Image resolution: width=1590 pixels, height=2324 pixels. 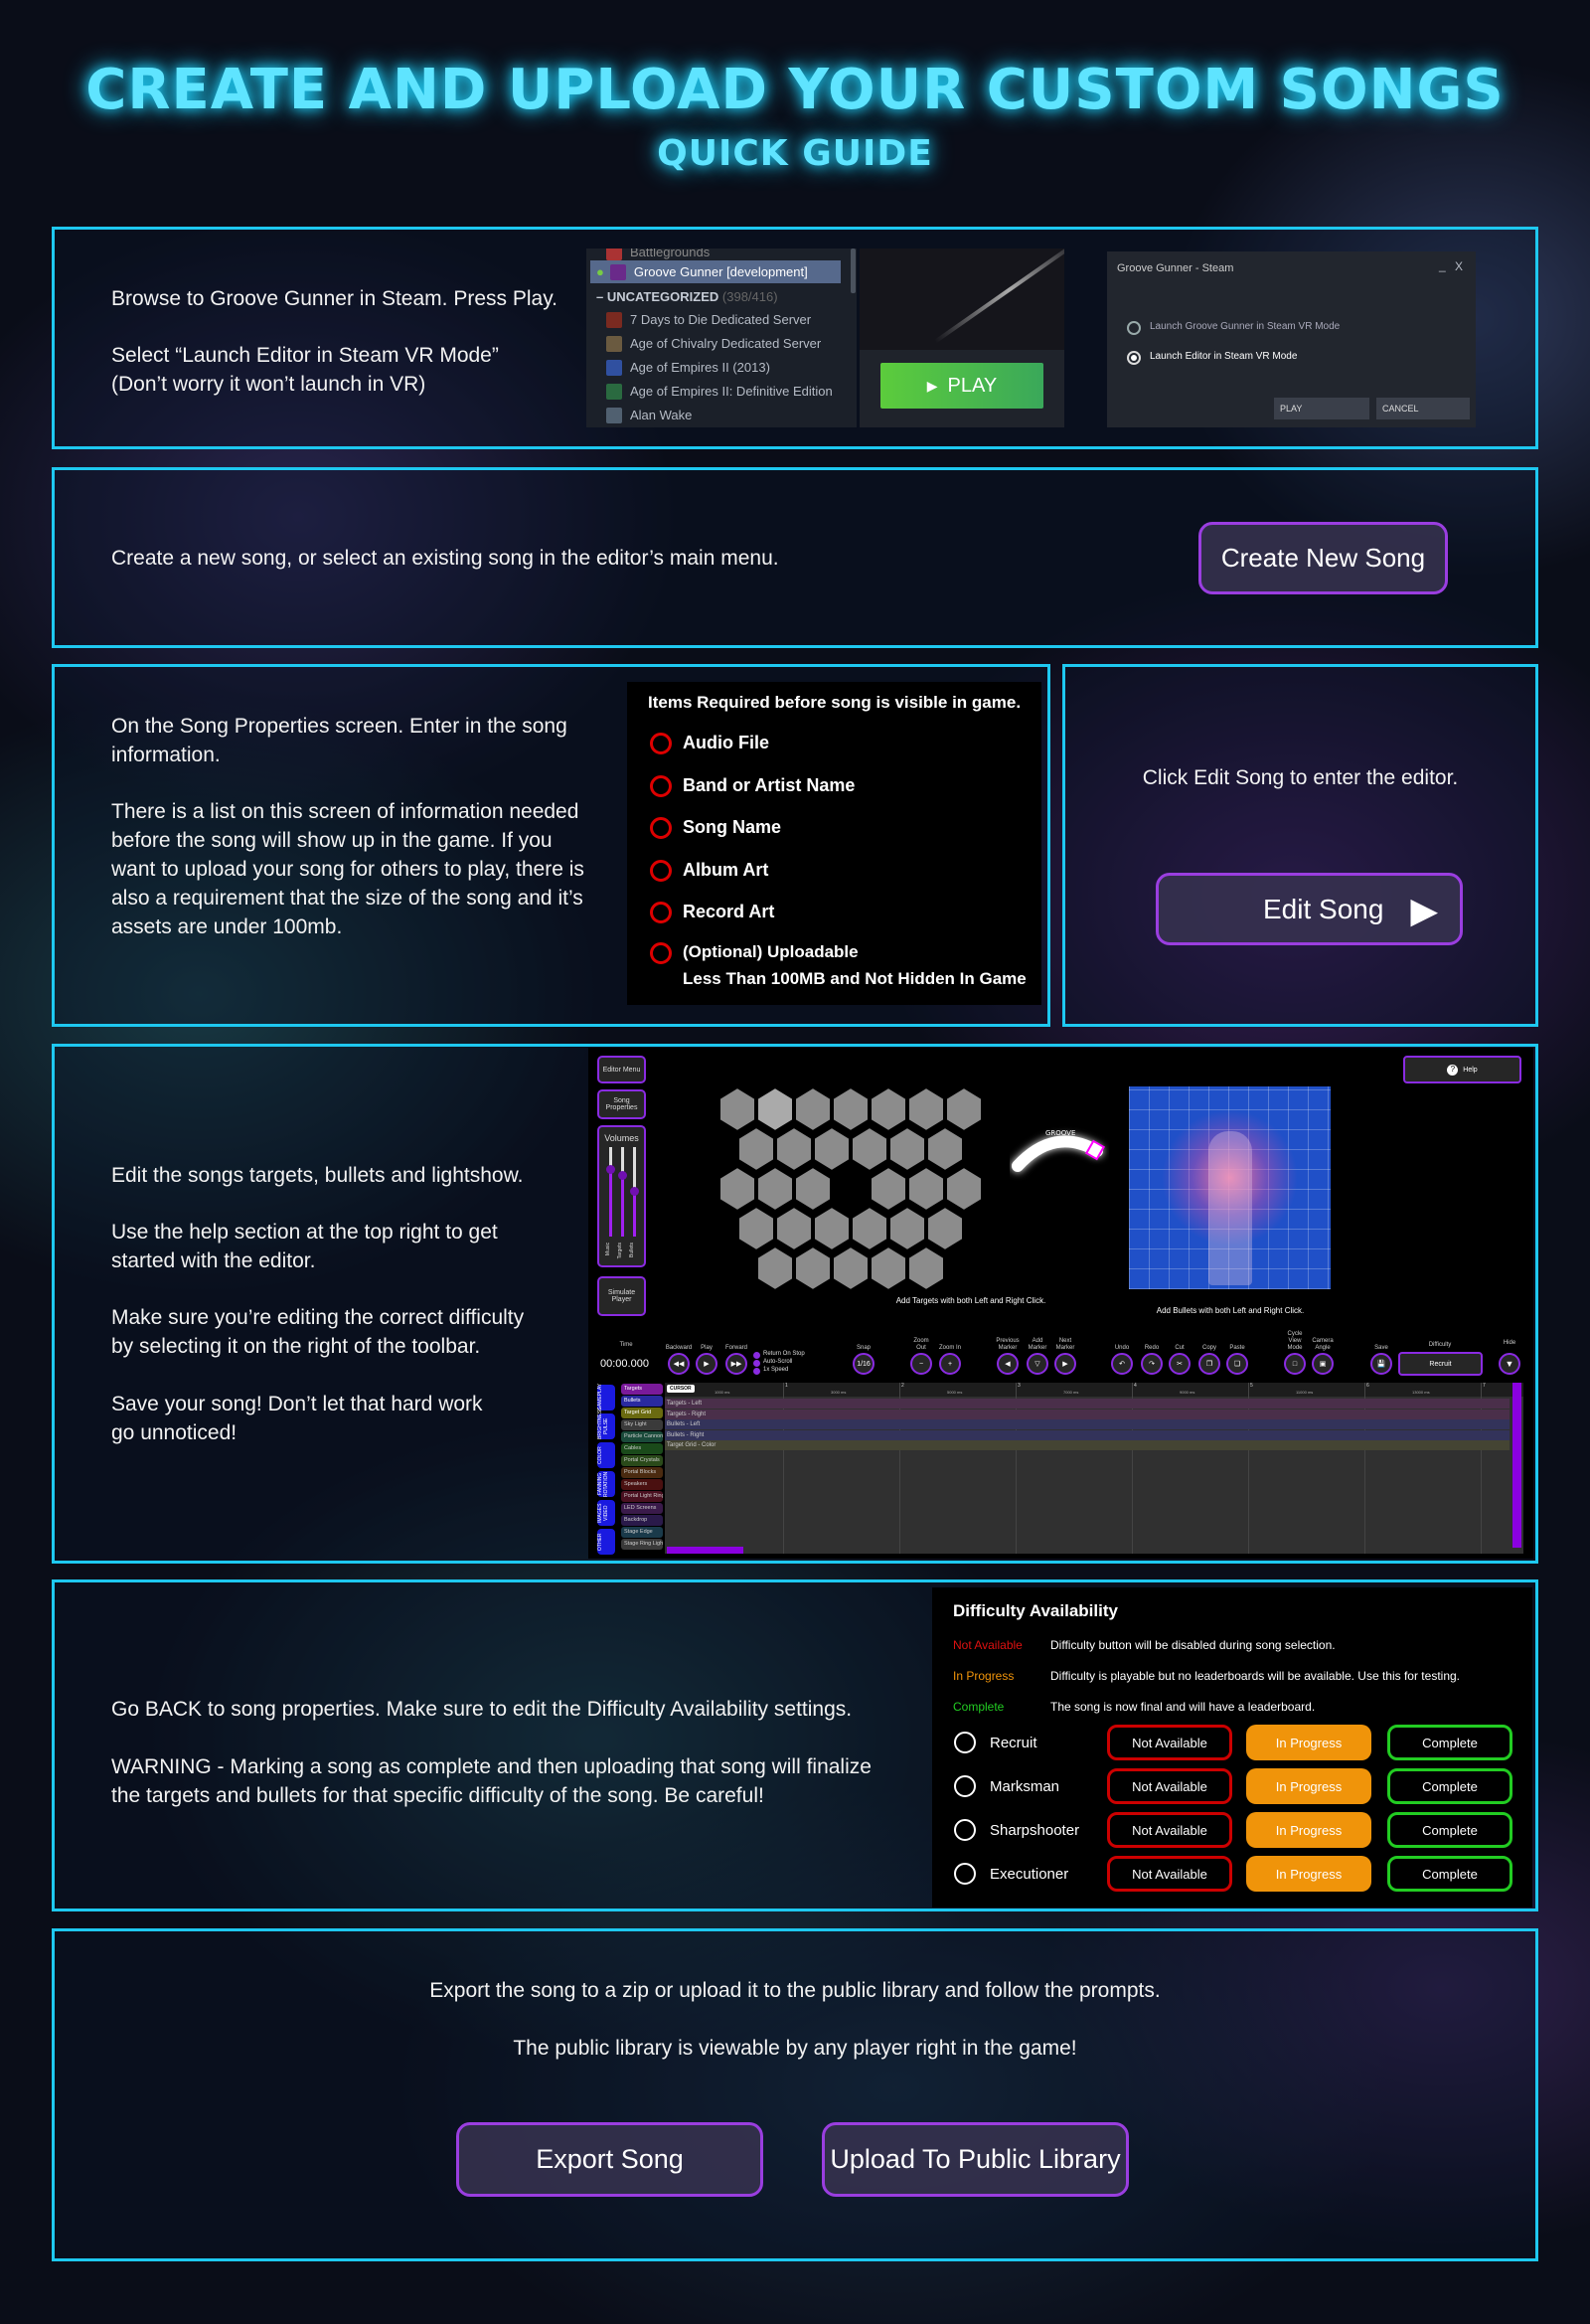 I want to click on cut-button: ✂, so click(x=1180, y=1364).